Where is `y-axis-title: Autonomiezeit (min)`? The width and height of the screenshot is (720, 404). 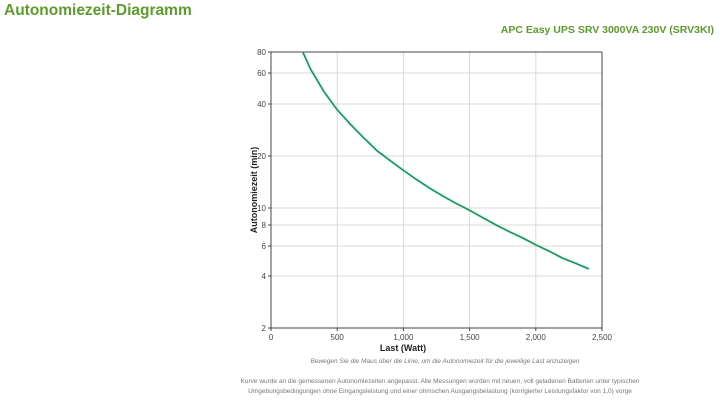 y-axis-title: Autonomiezeit (min) is located at coordinates (254, 190).